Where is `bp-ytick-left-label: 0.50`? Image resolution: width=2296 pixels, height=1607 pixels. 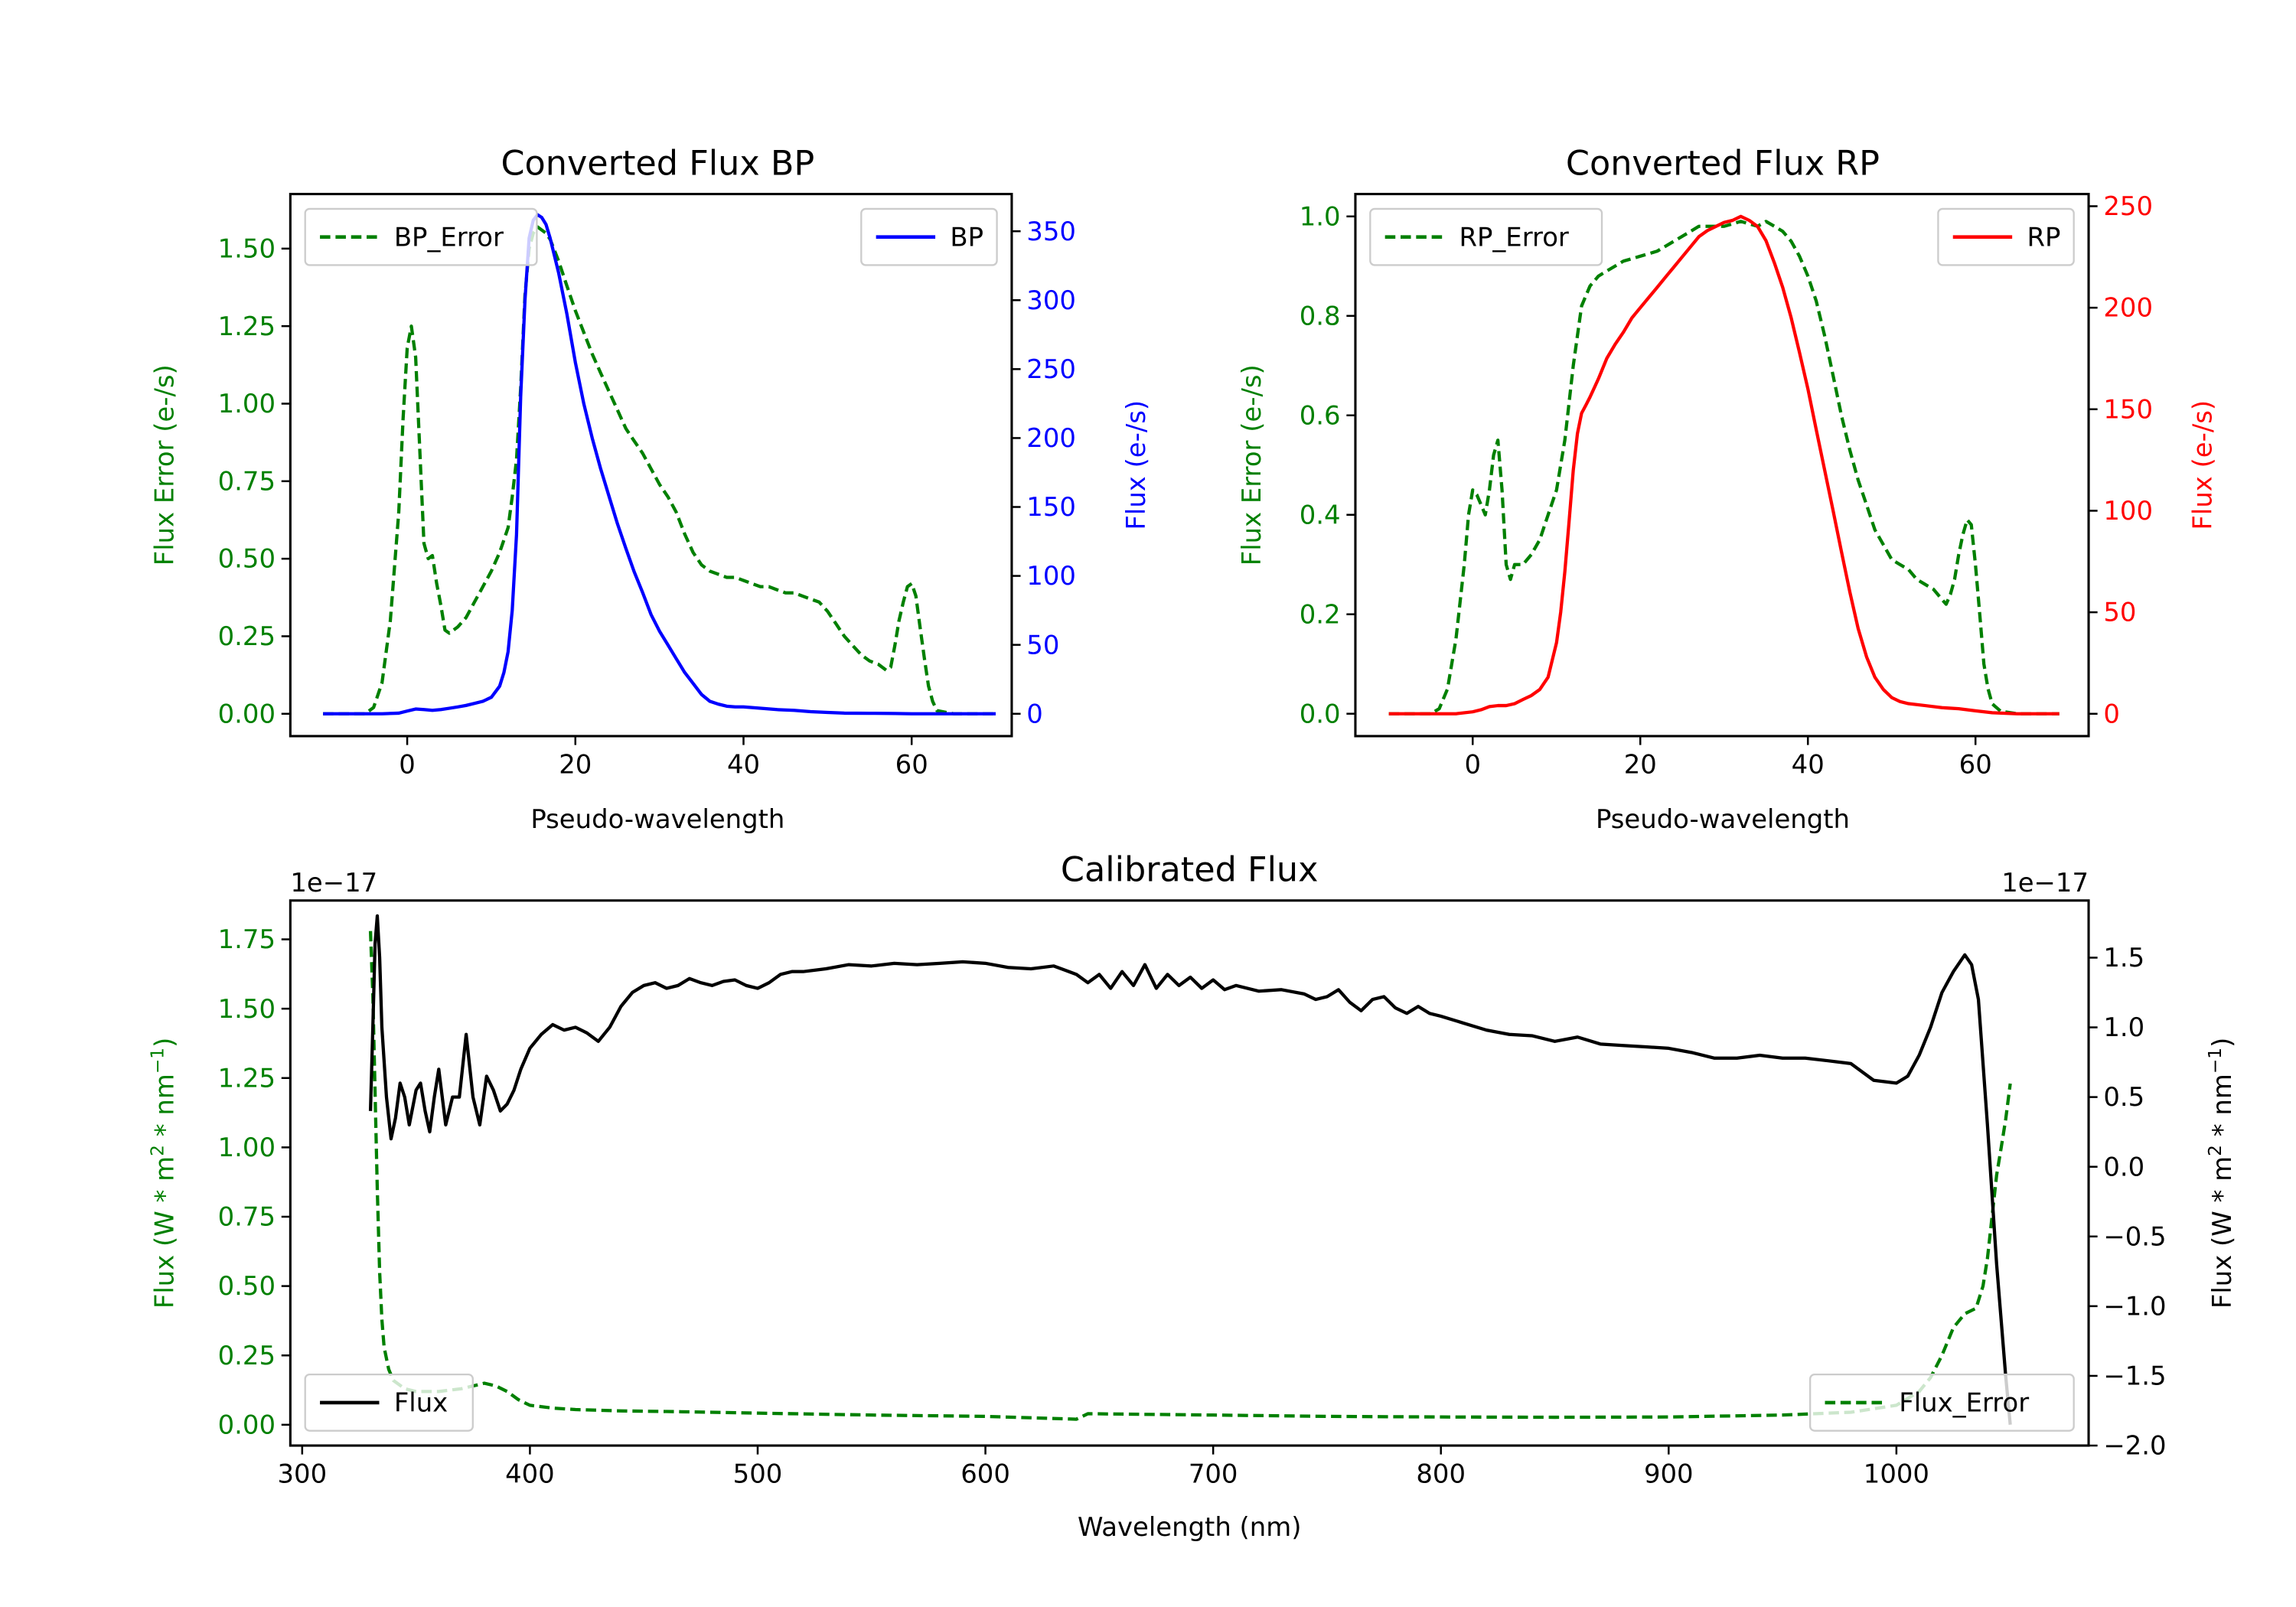
bp-ytick-left-label: 0.50 is located at coordinates (247, 559).